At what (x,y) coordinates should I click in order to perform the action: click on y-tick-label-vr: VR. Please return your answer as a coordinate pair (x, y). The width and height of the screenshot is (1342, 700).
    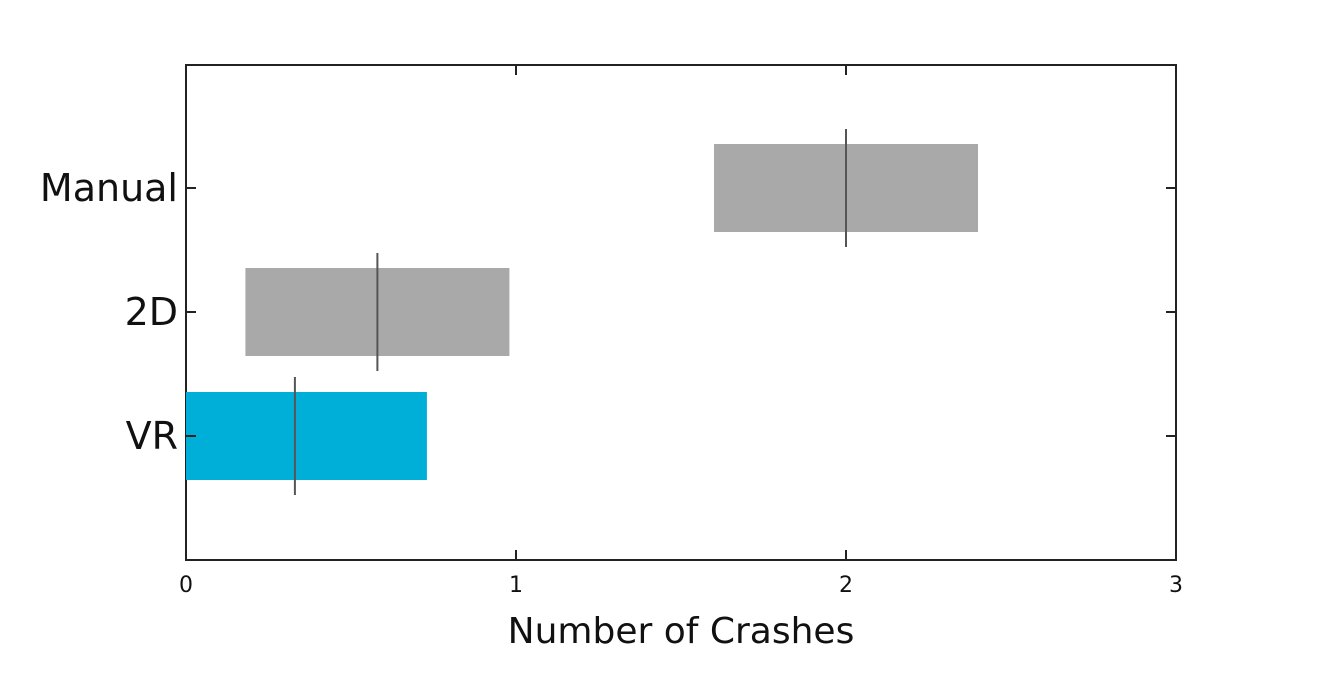
    Looking at the image, I should click on (152, 436).